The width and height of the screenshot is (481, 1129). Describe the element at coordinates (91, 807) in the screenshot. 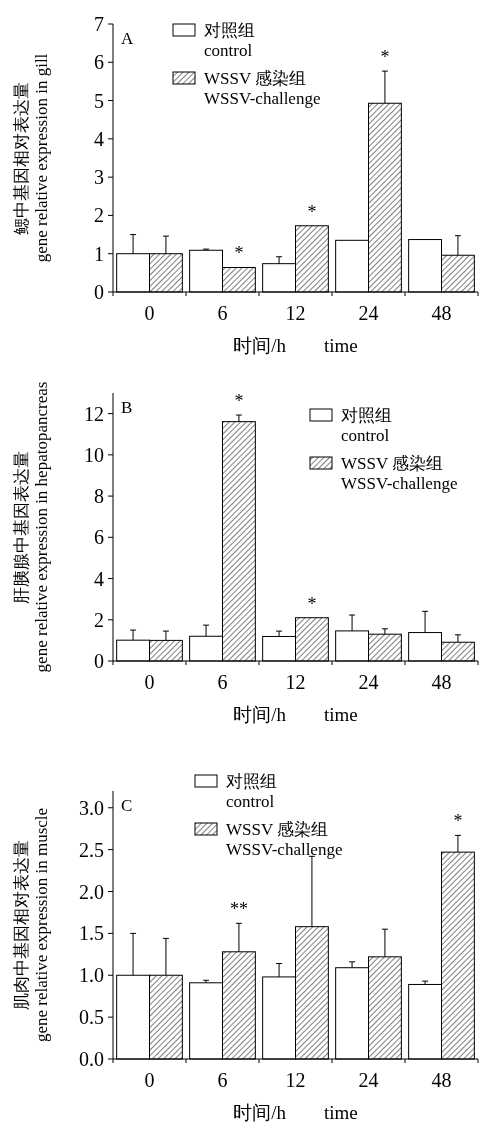

I see `y-tick-label: 3.0` at that location.